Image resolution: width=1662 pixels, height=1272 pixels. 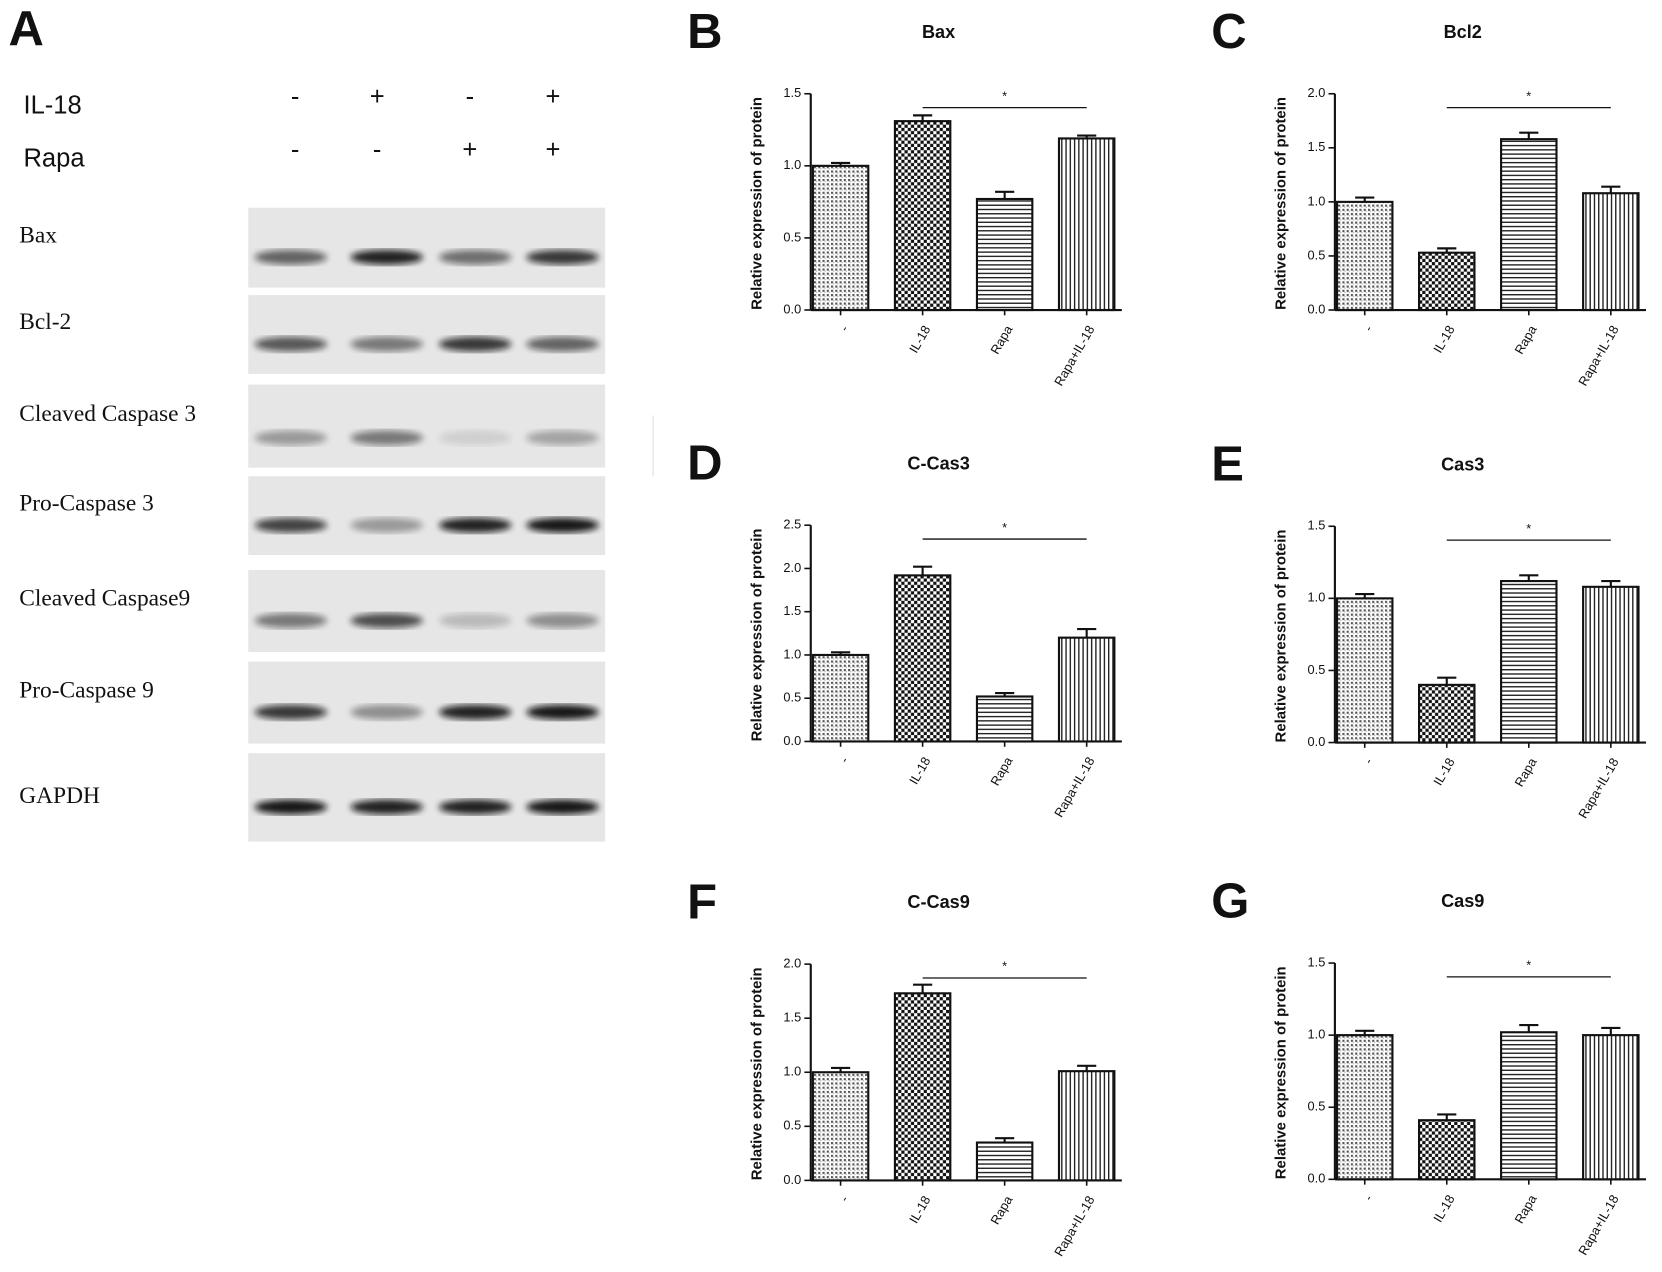 What do you see at coordinates (938, 902) in the screenshot?
I see `chart-title: C-Cas9` at bounding box center [938, 902].